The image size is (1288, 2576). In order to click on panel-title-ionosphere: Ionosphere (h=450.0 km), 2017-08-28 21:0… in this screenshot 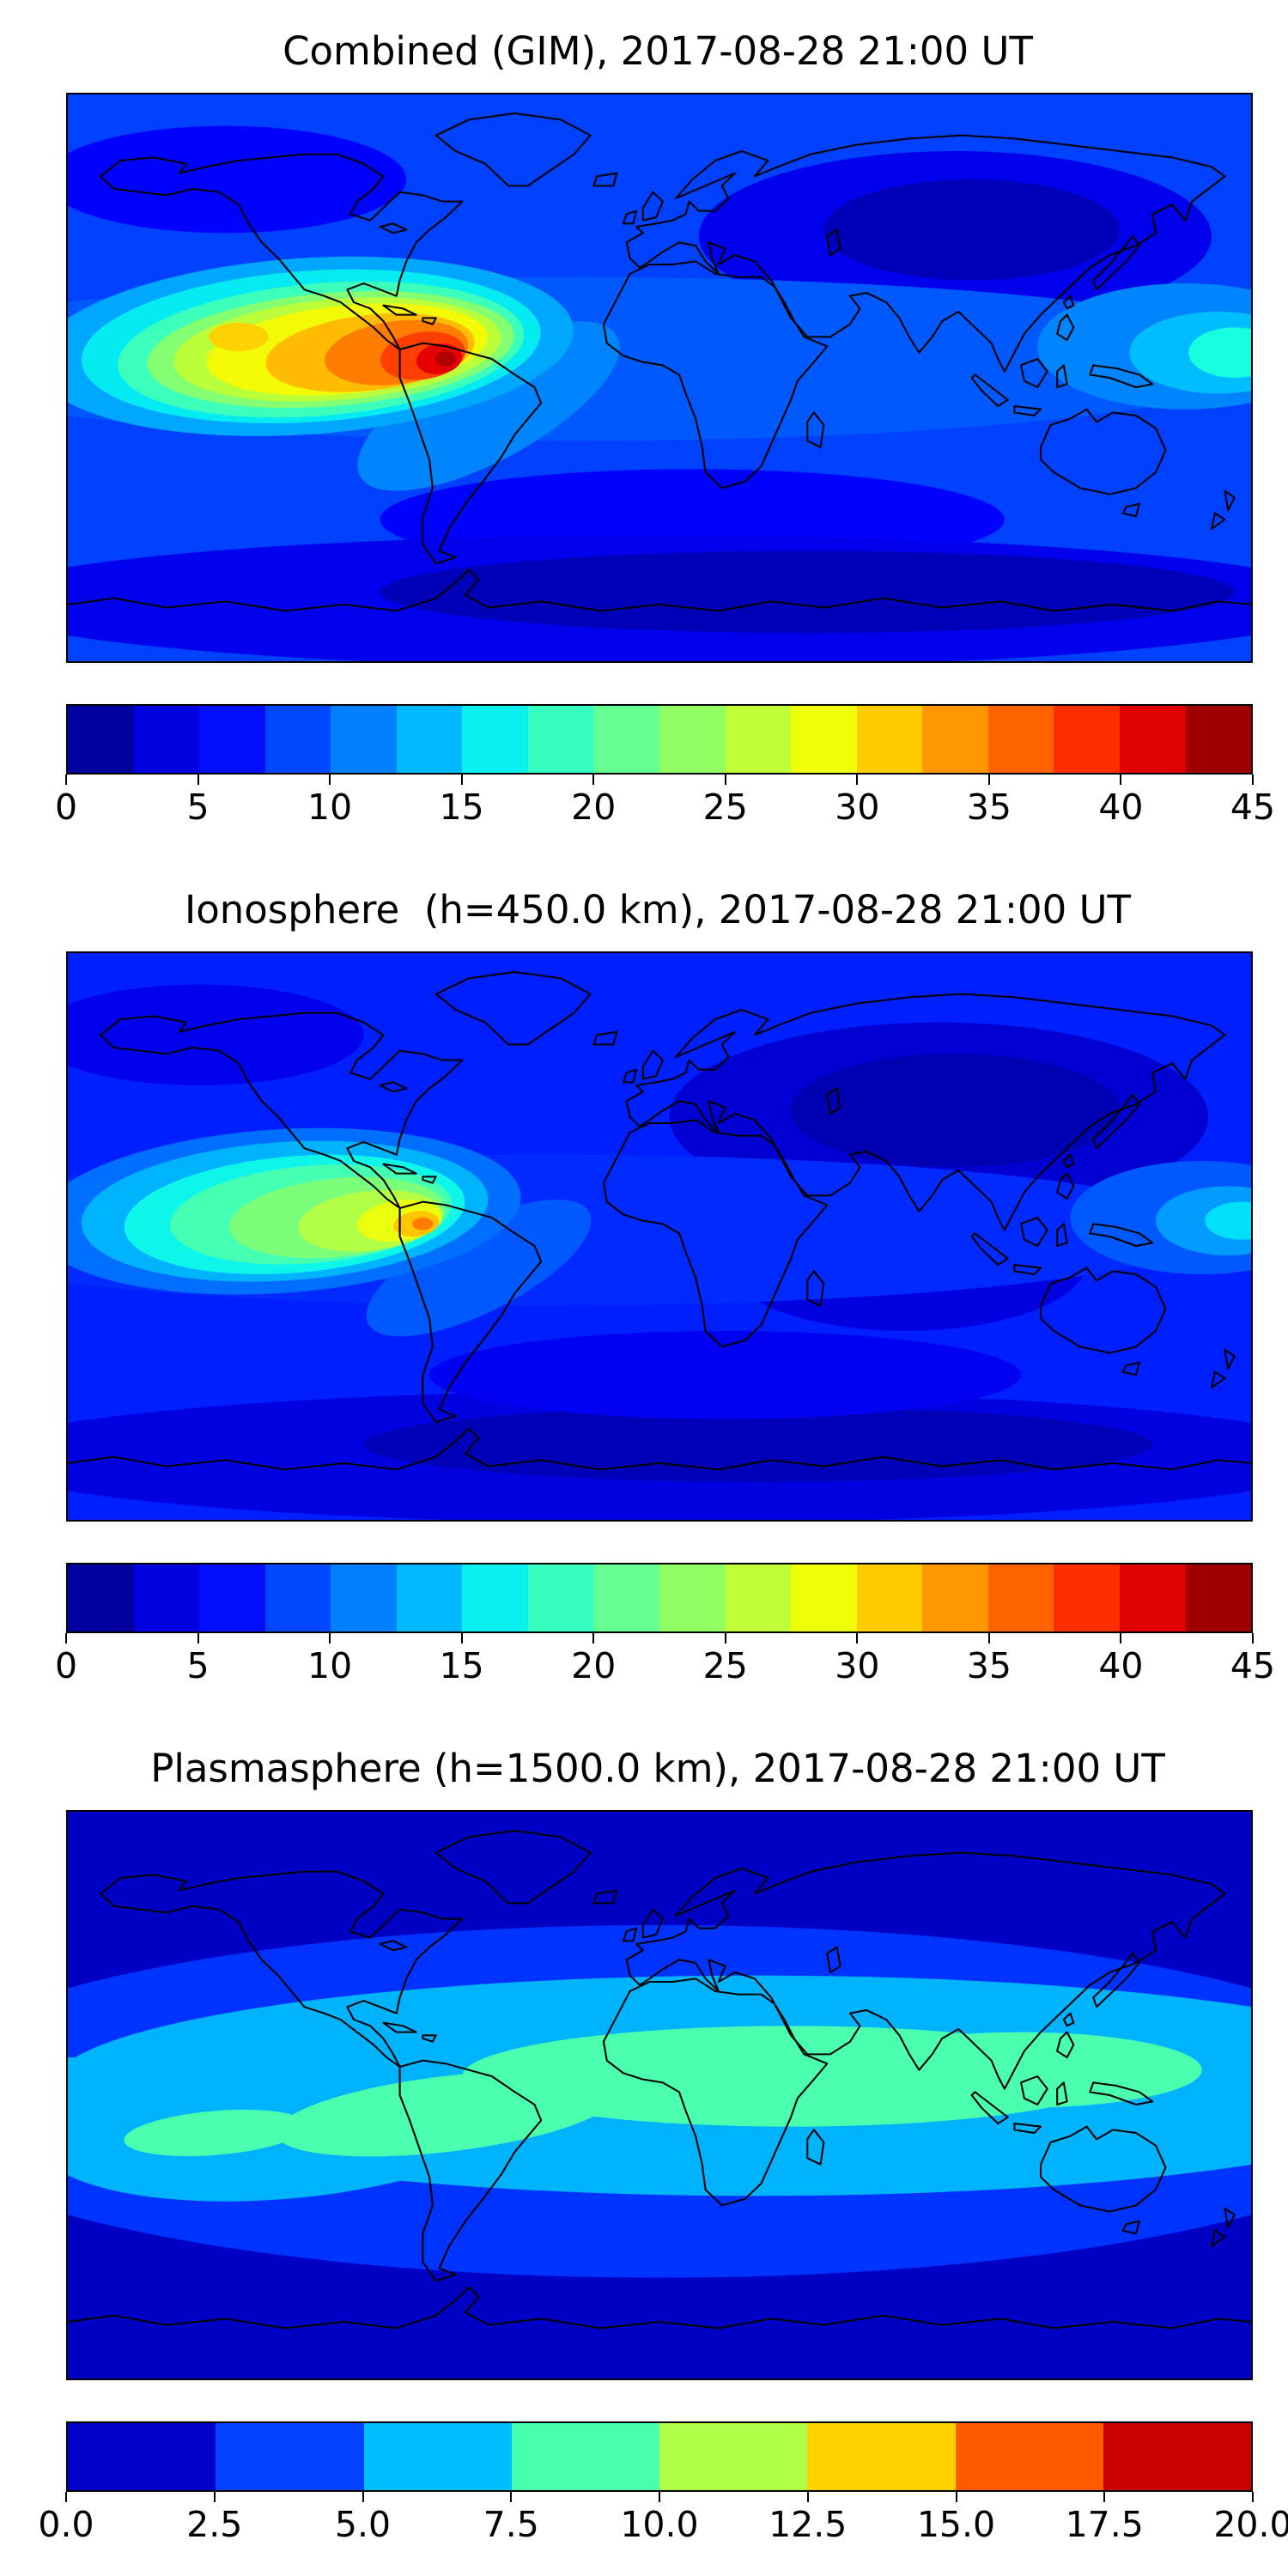, I will do `click(658, 910)`.